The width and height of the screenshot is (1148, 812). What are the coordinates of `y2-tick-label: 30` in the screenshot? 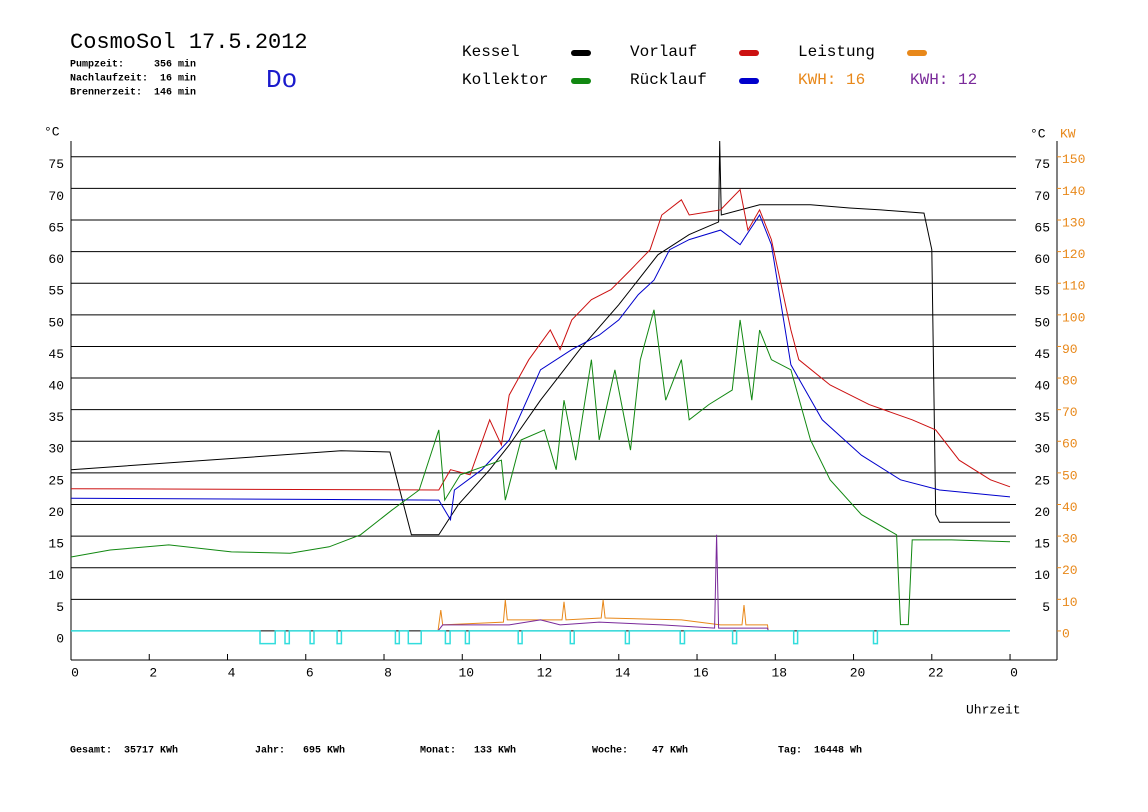 It's located at (1070, 539).